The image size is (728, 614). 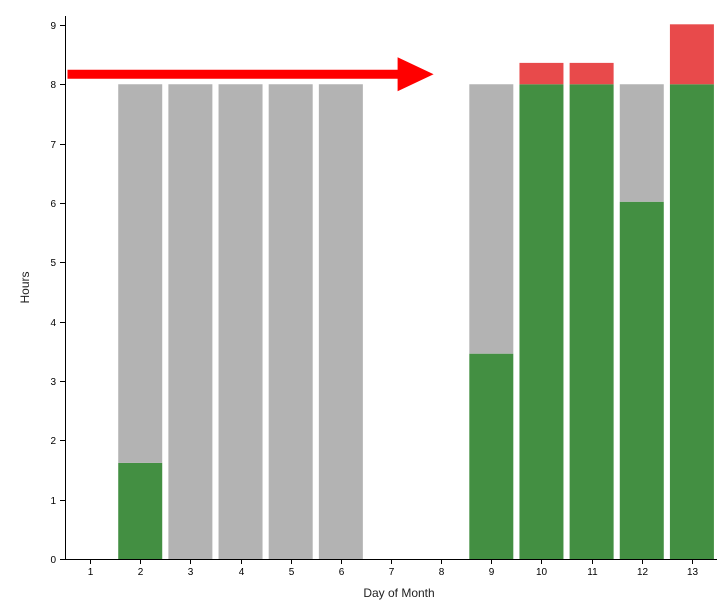 I want to click on y-tick-label-4: 4, so click(x=53, y=323).